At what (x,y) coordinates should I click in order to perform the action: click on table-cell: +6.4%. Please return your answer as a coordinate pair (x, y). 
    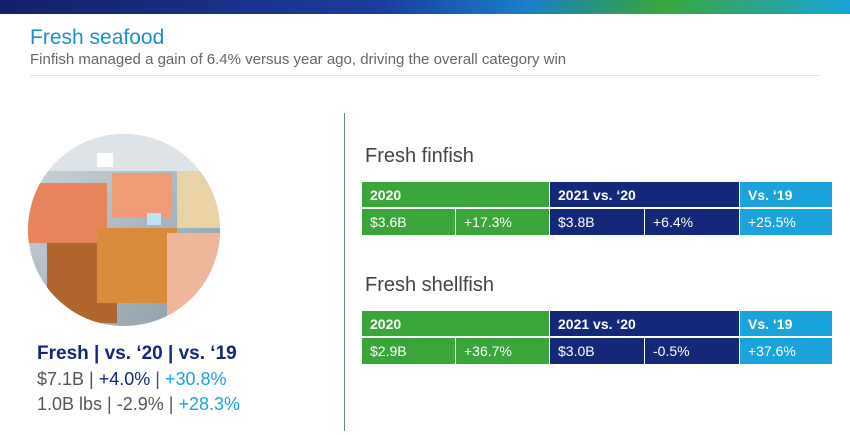
    Looking at the image, I should click on (692, 222).